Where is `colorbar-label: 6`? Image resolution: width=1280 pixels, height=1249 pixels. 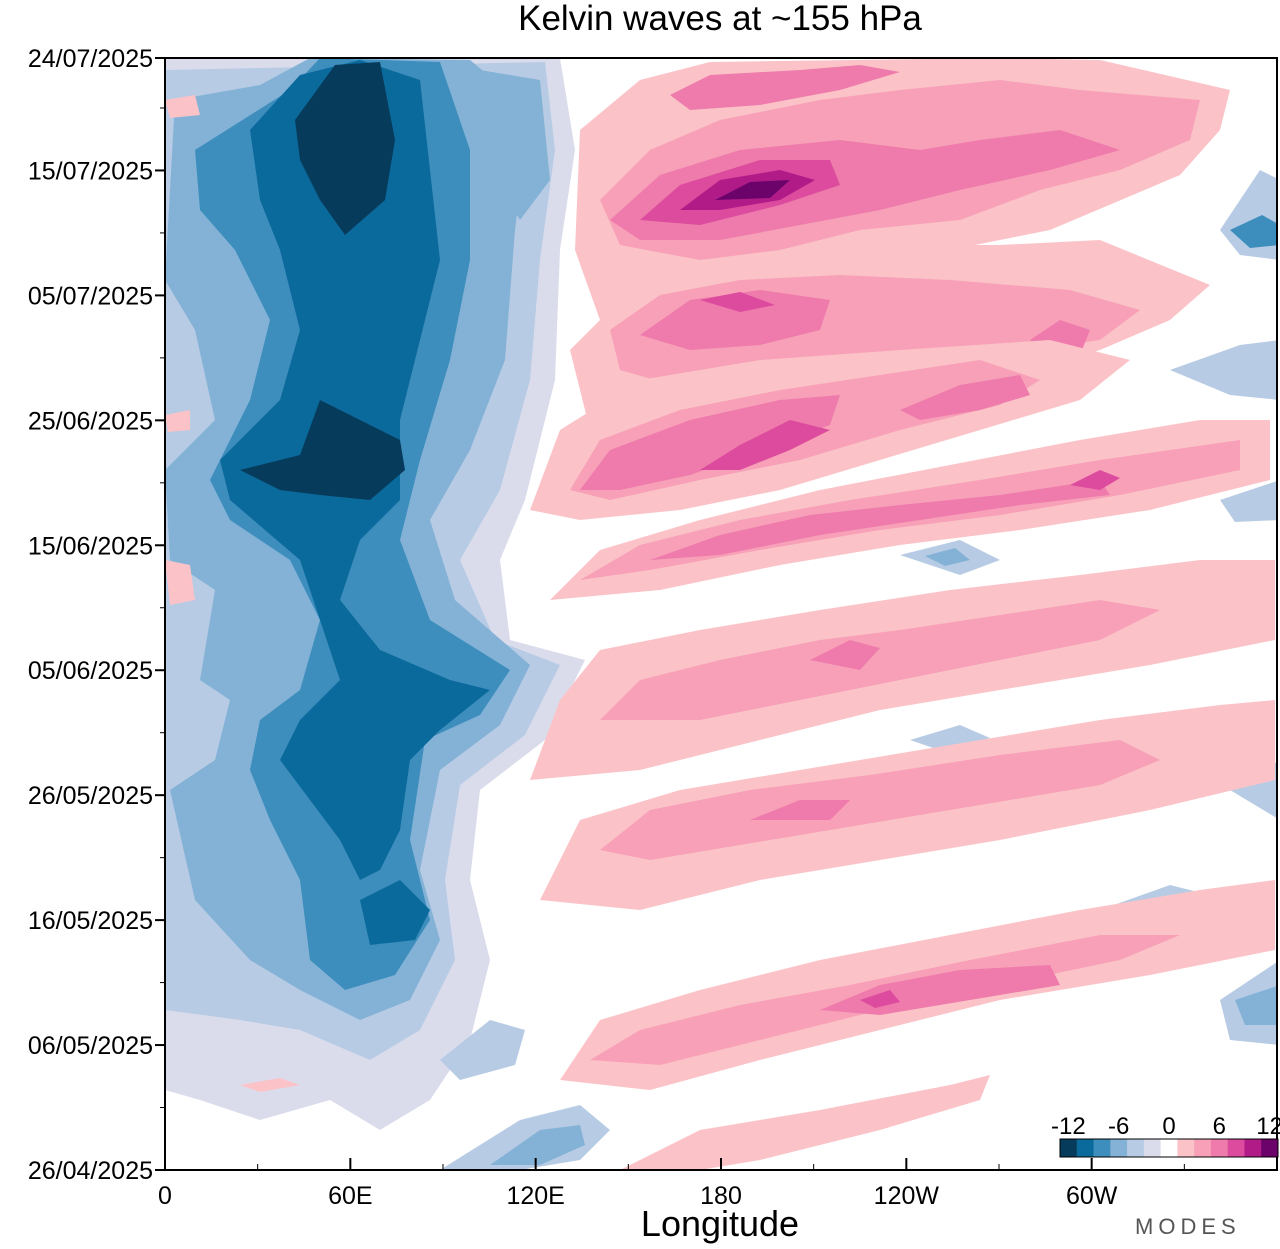 colorbar-label: 6 is located at coordinates (1219, 1126).